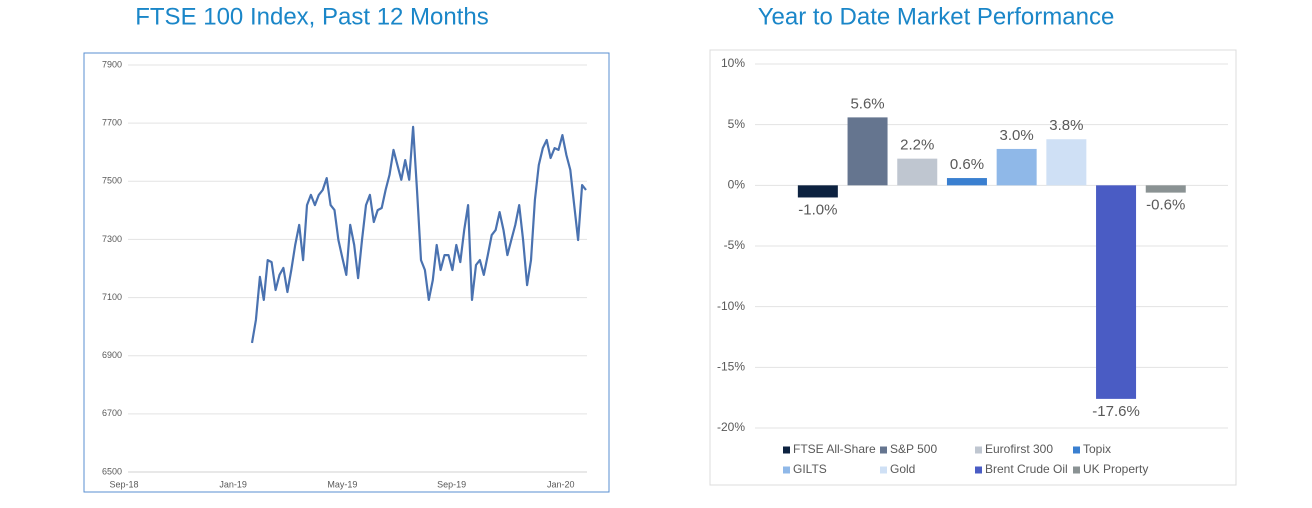 The height and width of the screenshot is (508, 1312). I want to click on y-tick-label: 6900, so click(112, 355).